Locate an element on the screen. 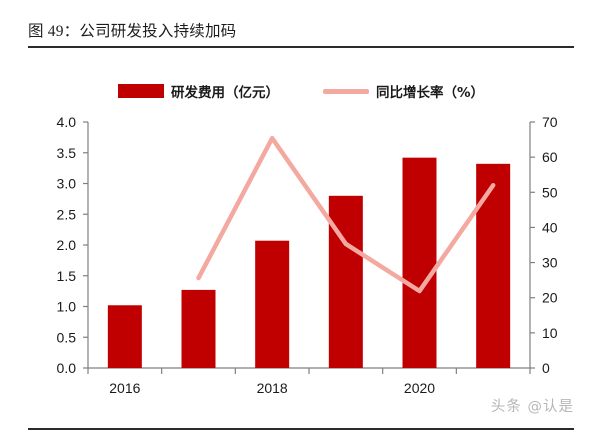 This screenshot has height=442, width=600. bottom-axis is located at coordinates (309, 370).